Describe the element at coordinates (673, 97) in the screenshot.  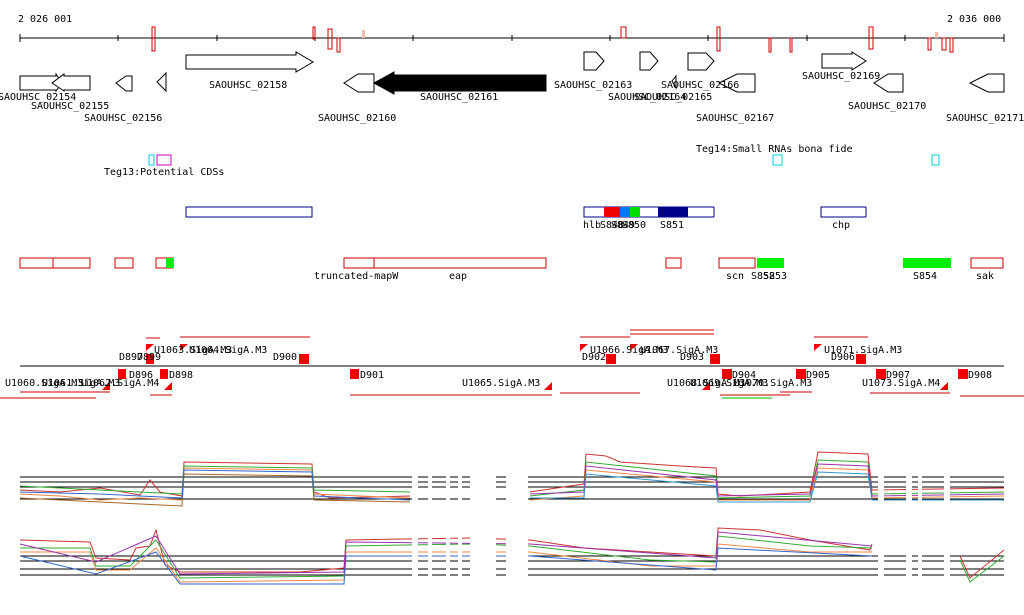
I see `gene-label: SAOUHSC_02165` at that location.